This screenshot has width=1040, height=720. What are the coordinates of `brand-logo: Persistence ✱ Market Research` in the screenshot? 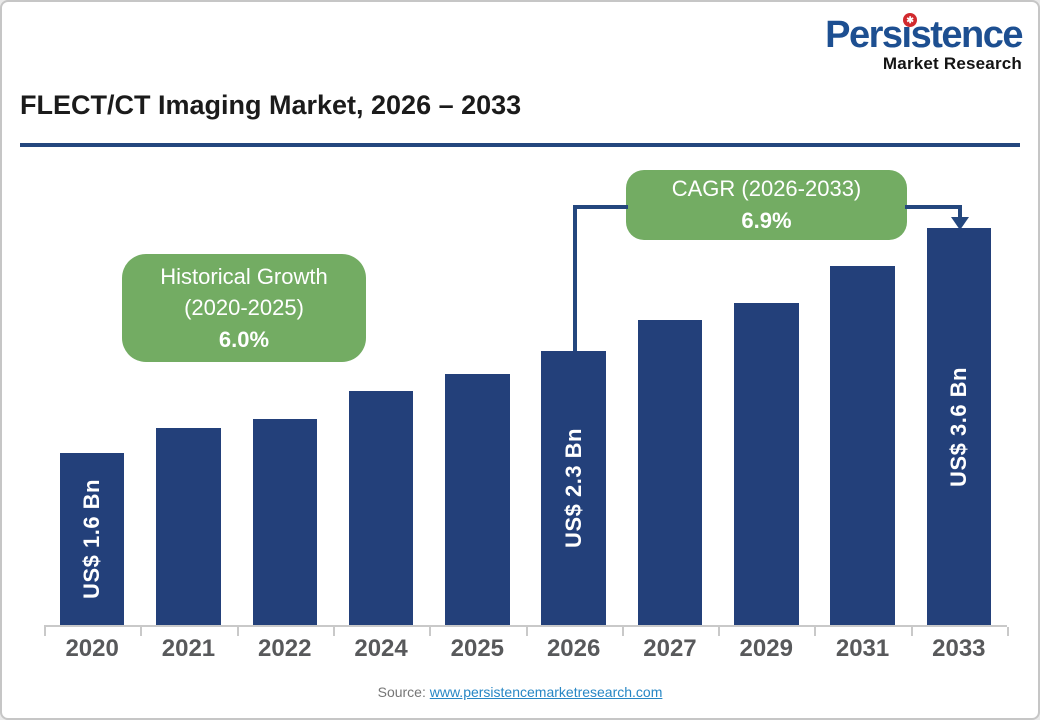 It's located at (924, 43).